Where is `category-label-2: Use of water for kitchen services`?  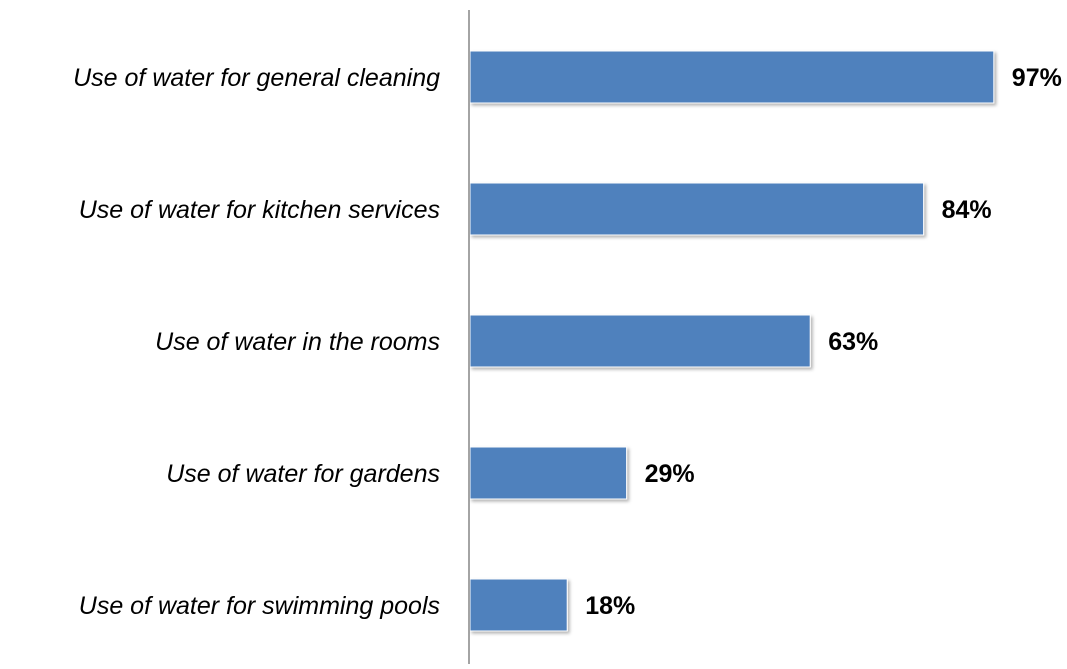 category-label-2: Use of water for kitchen services is located at coordinates (259, 210).